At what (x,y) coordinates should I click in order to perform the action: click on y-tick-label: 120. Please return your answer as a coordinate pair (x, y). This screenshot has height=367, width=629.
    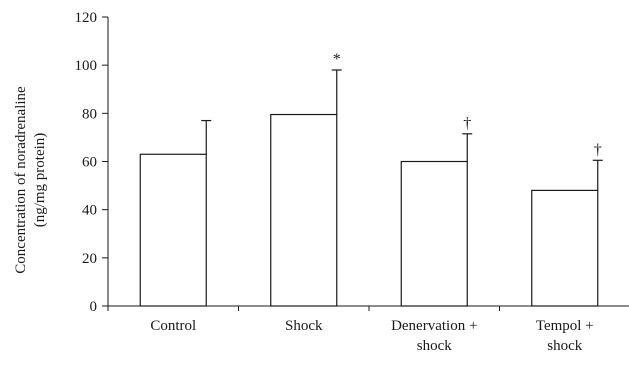
    Looking at the image, I should click on (86, 18).